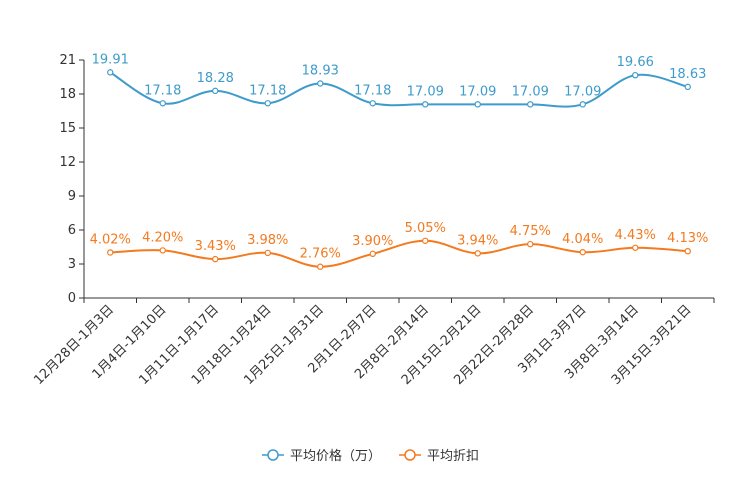 This screenshot has width=744, height=496. Describe the element at coordinates (687, 238) in the screenshot. I see `data-label: 4.13%` at that location.